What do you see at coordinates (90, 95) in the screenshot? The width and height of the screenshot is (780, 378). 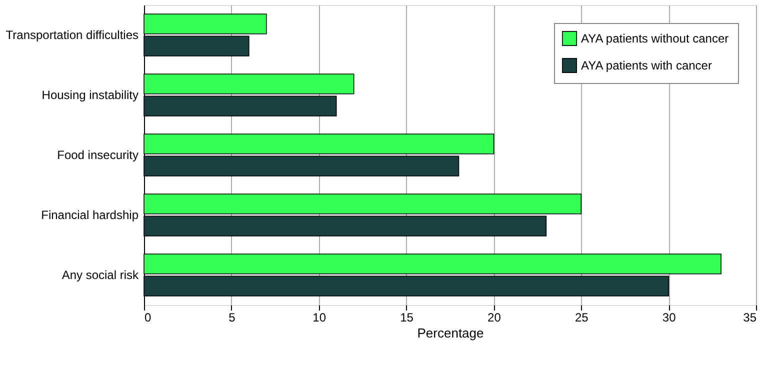 I see `y-tick-label: Housing instability` at bounding box center [90, 95].